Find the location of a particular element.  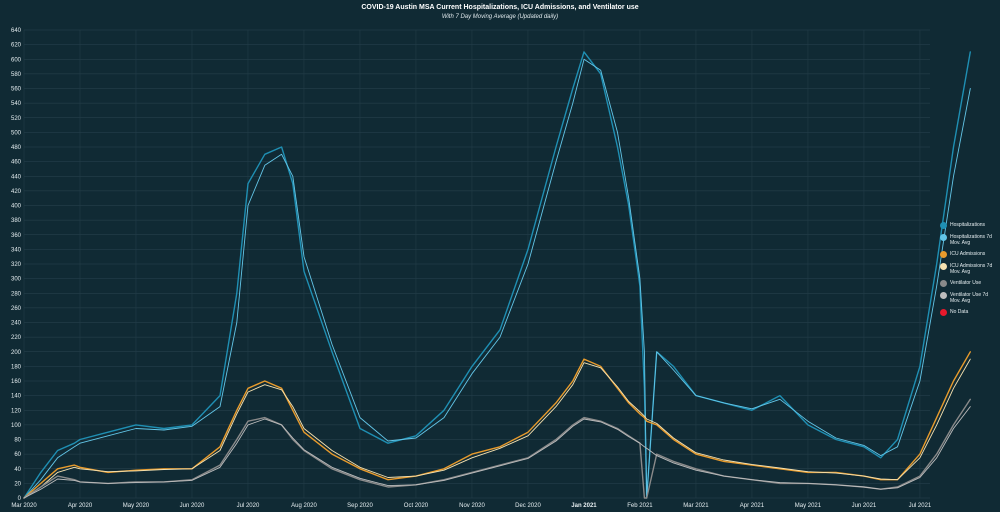

y-tick-label: 640 is located at coordinates (16, 31).